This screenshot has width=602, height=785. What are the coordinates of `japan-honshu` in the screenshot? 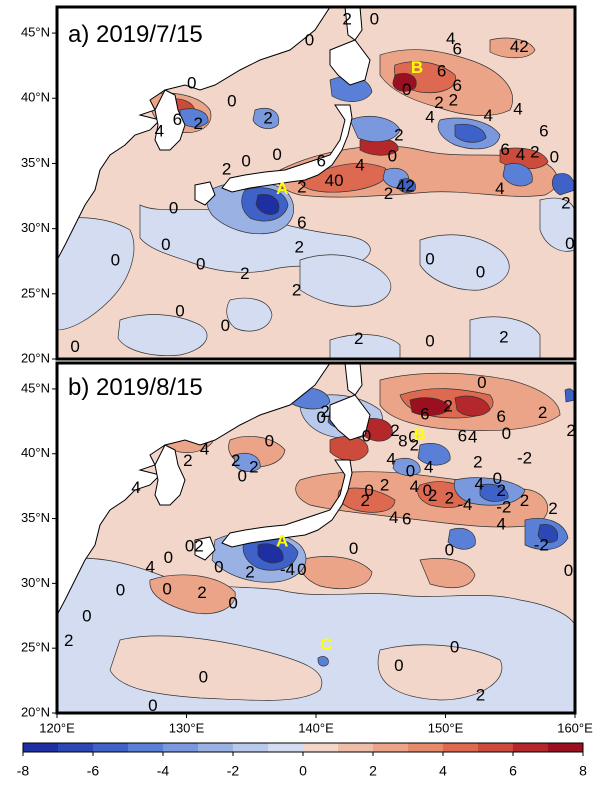 It's located at (287, 148).